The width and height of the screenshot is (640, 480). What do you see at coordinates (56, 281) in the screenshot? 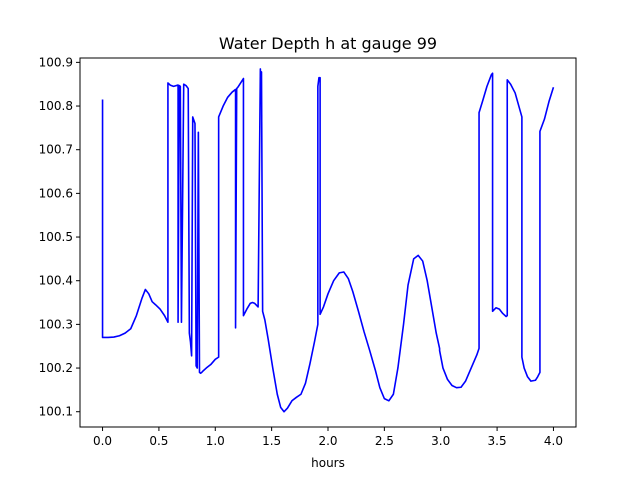
I see `y-tick-label: 100.4` at bounding box center [56, 281].